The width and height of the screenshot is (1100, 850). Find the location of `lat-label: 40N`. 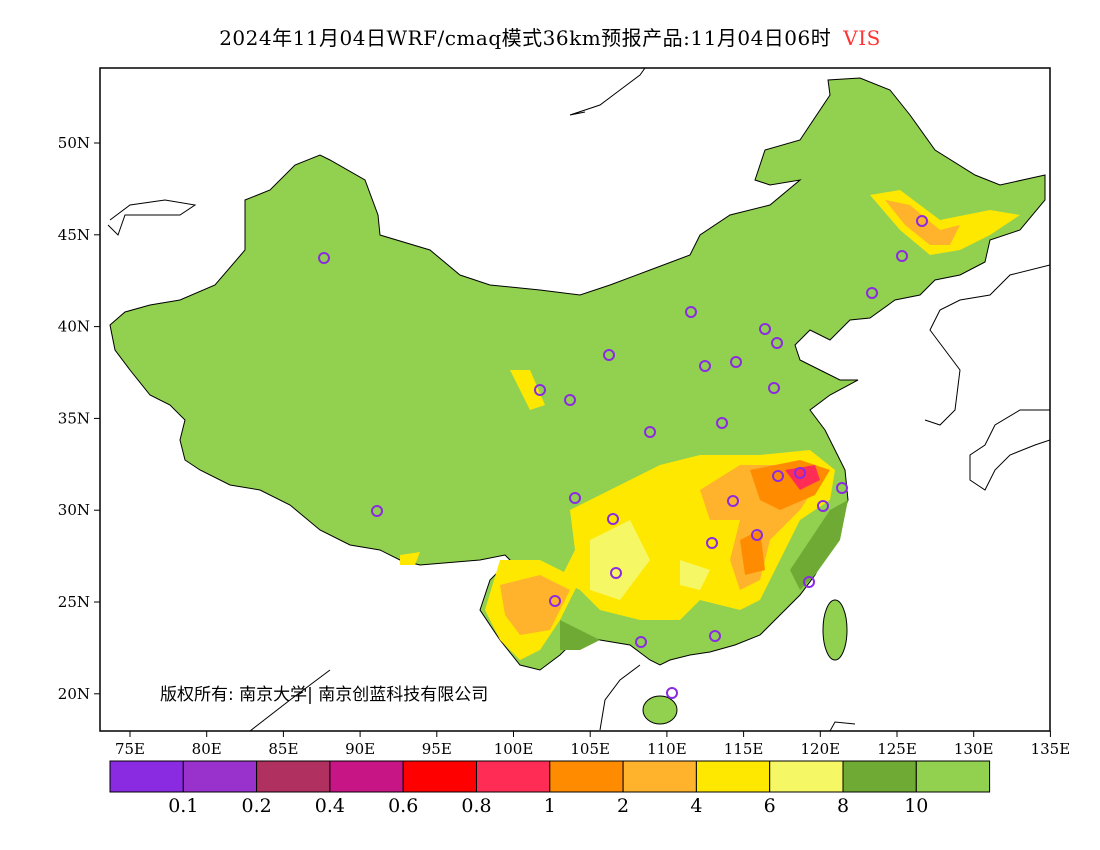

lat-label: 40N is located at coordinates (74, 327).